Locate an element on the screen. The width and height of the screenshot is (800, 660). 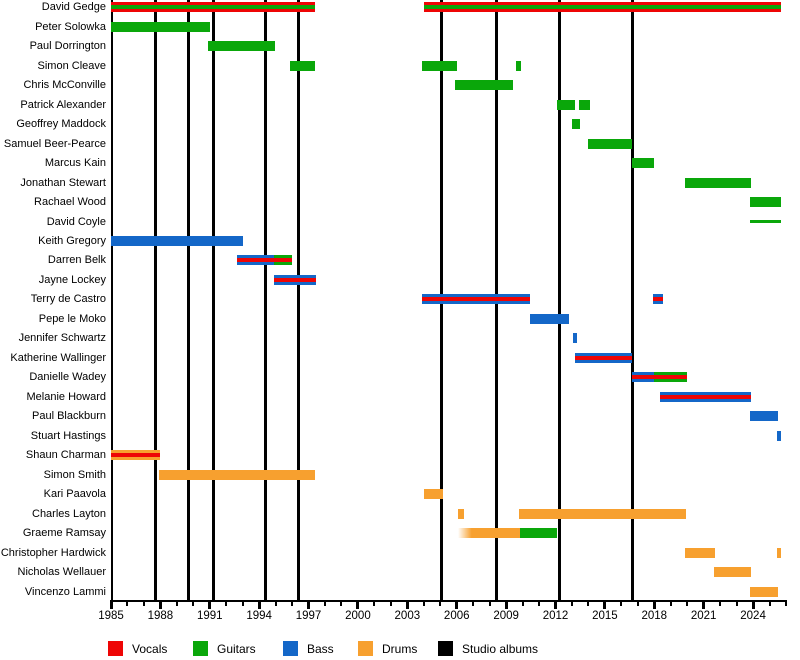
axis-tick-label: 1997 is located at coordinates (308, 616).